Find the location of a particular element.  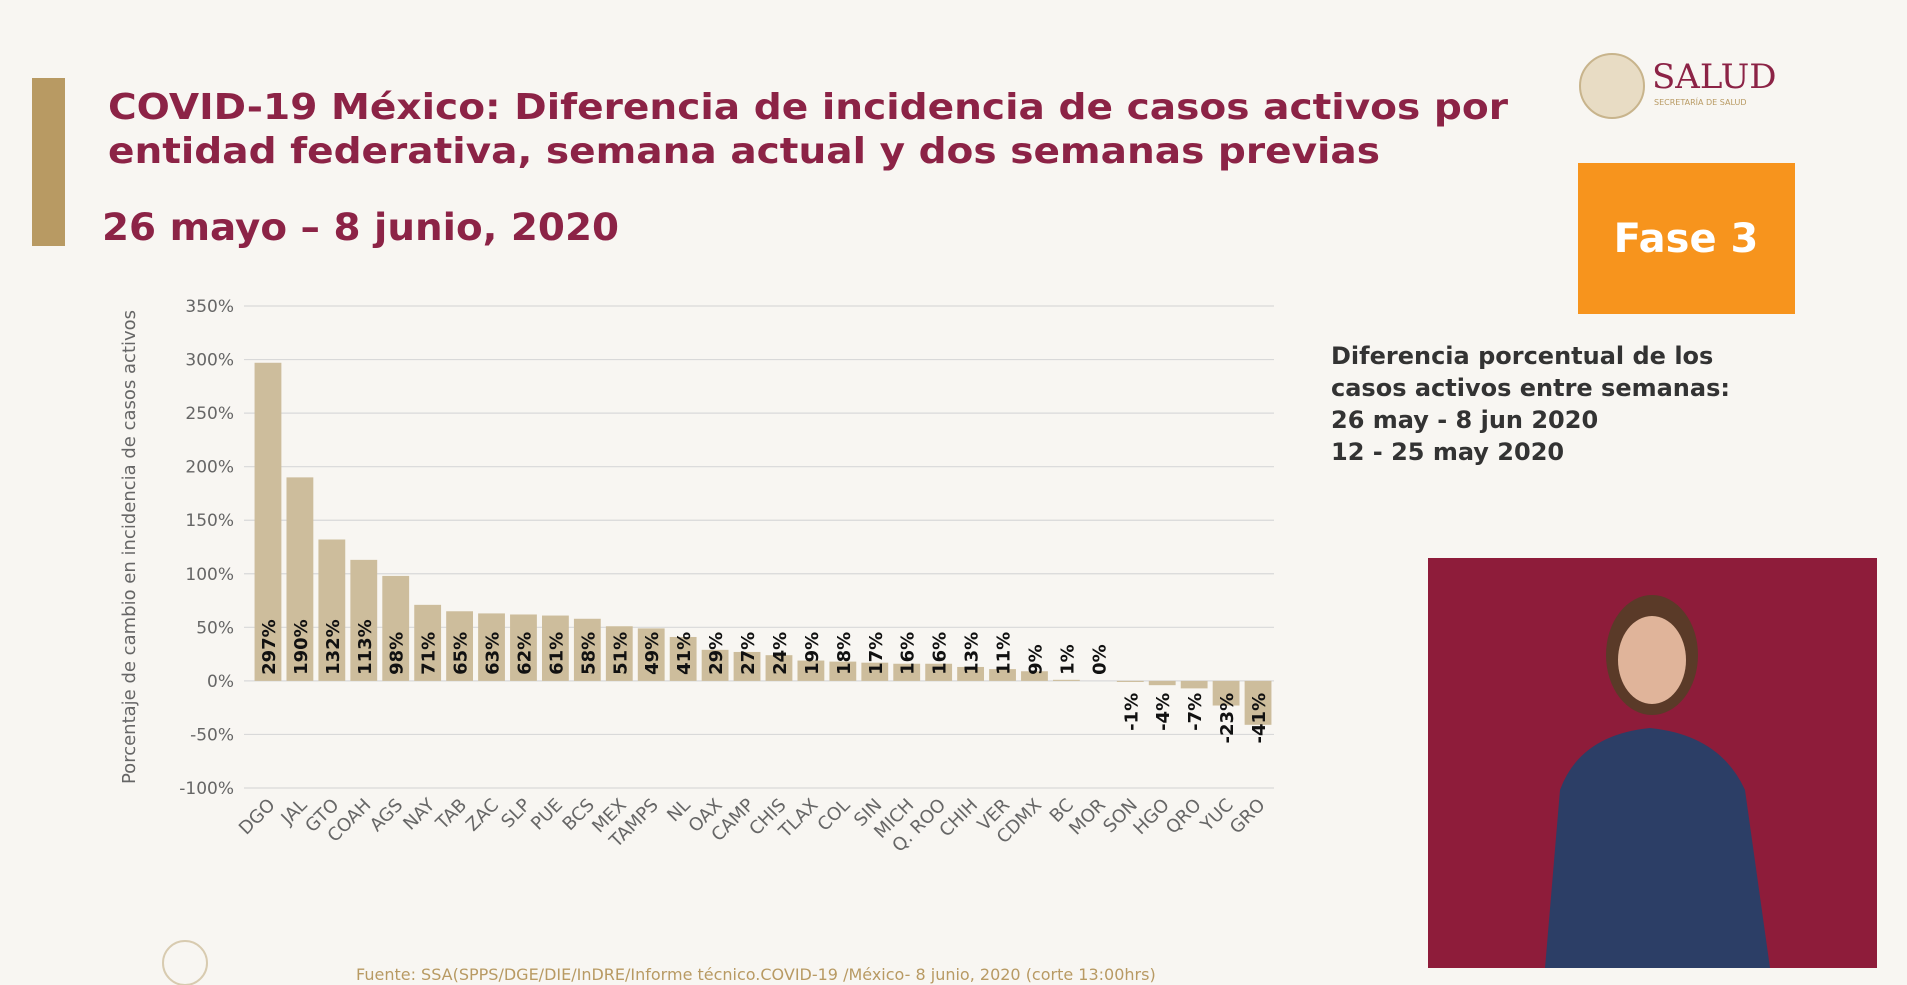

data-label: 29% is located at coordinates (716, 653).